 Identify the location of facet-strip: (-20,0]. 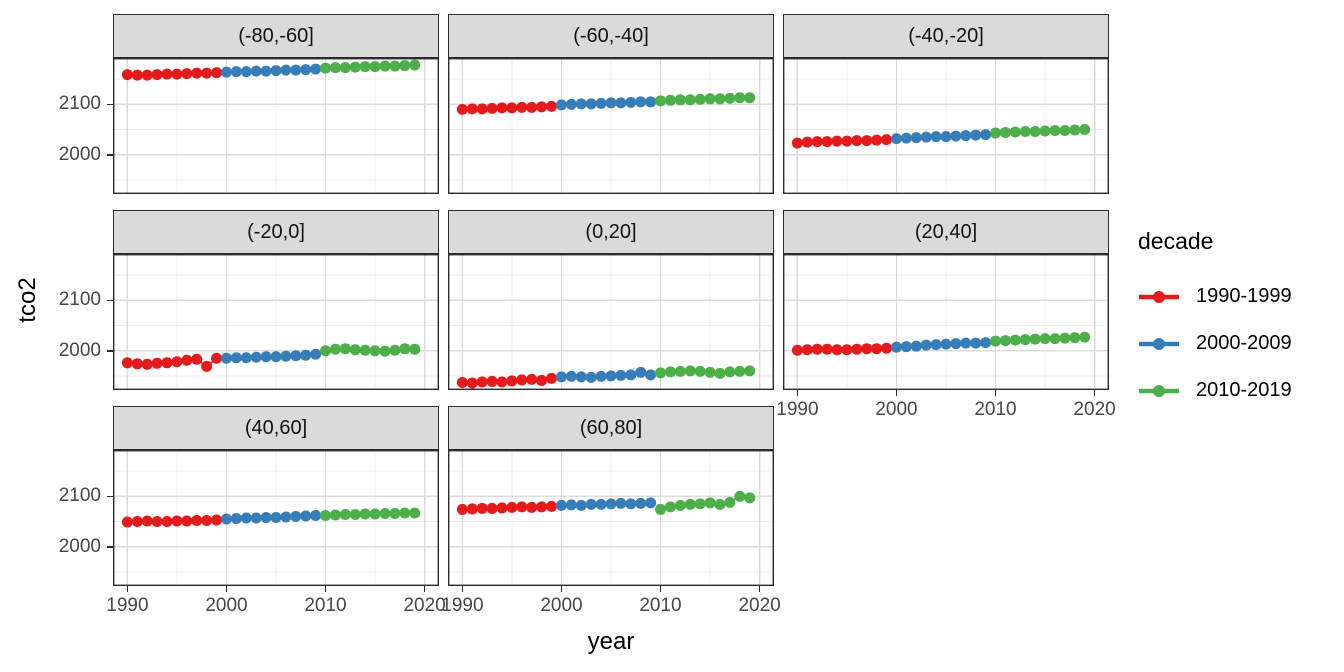
(276, 232).